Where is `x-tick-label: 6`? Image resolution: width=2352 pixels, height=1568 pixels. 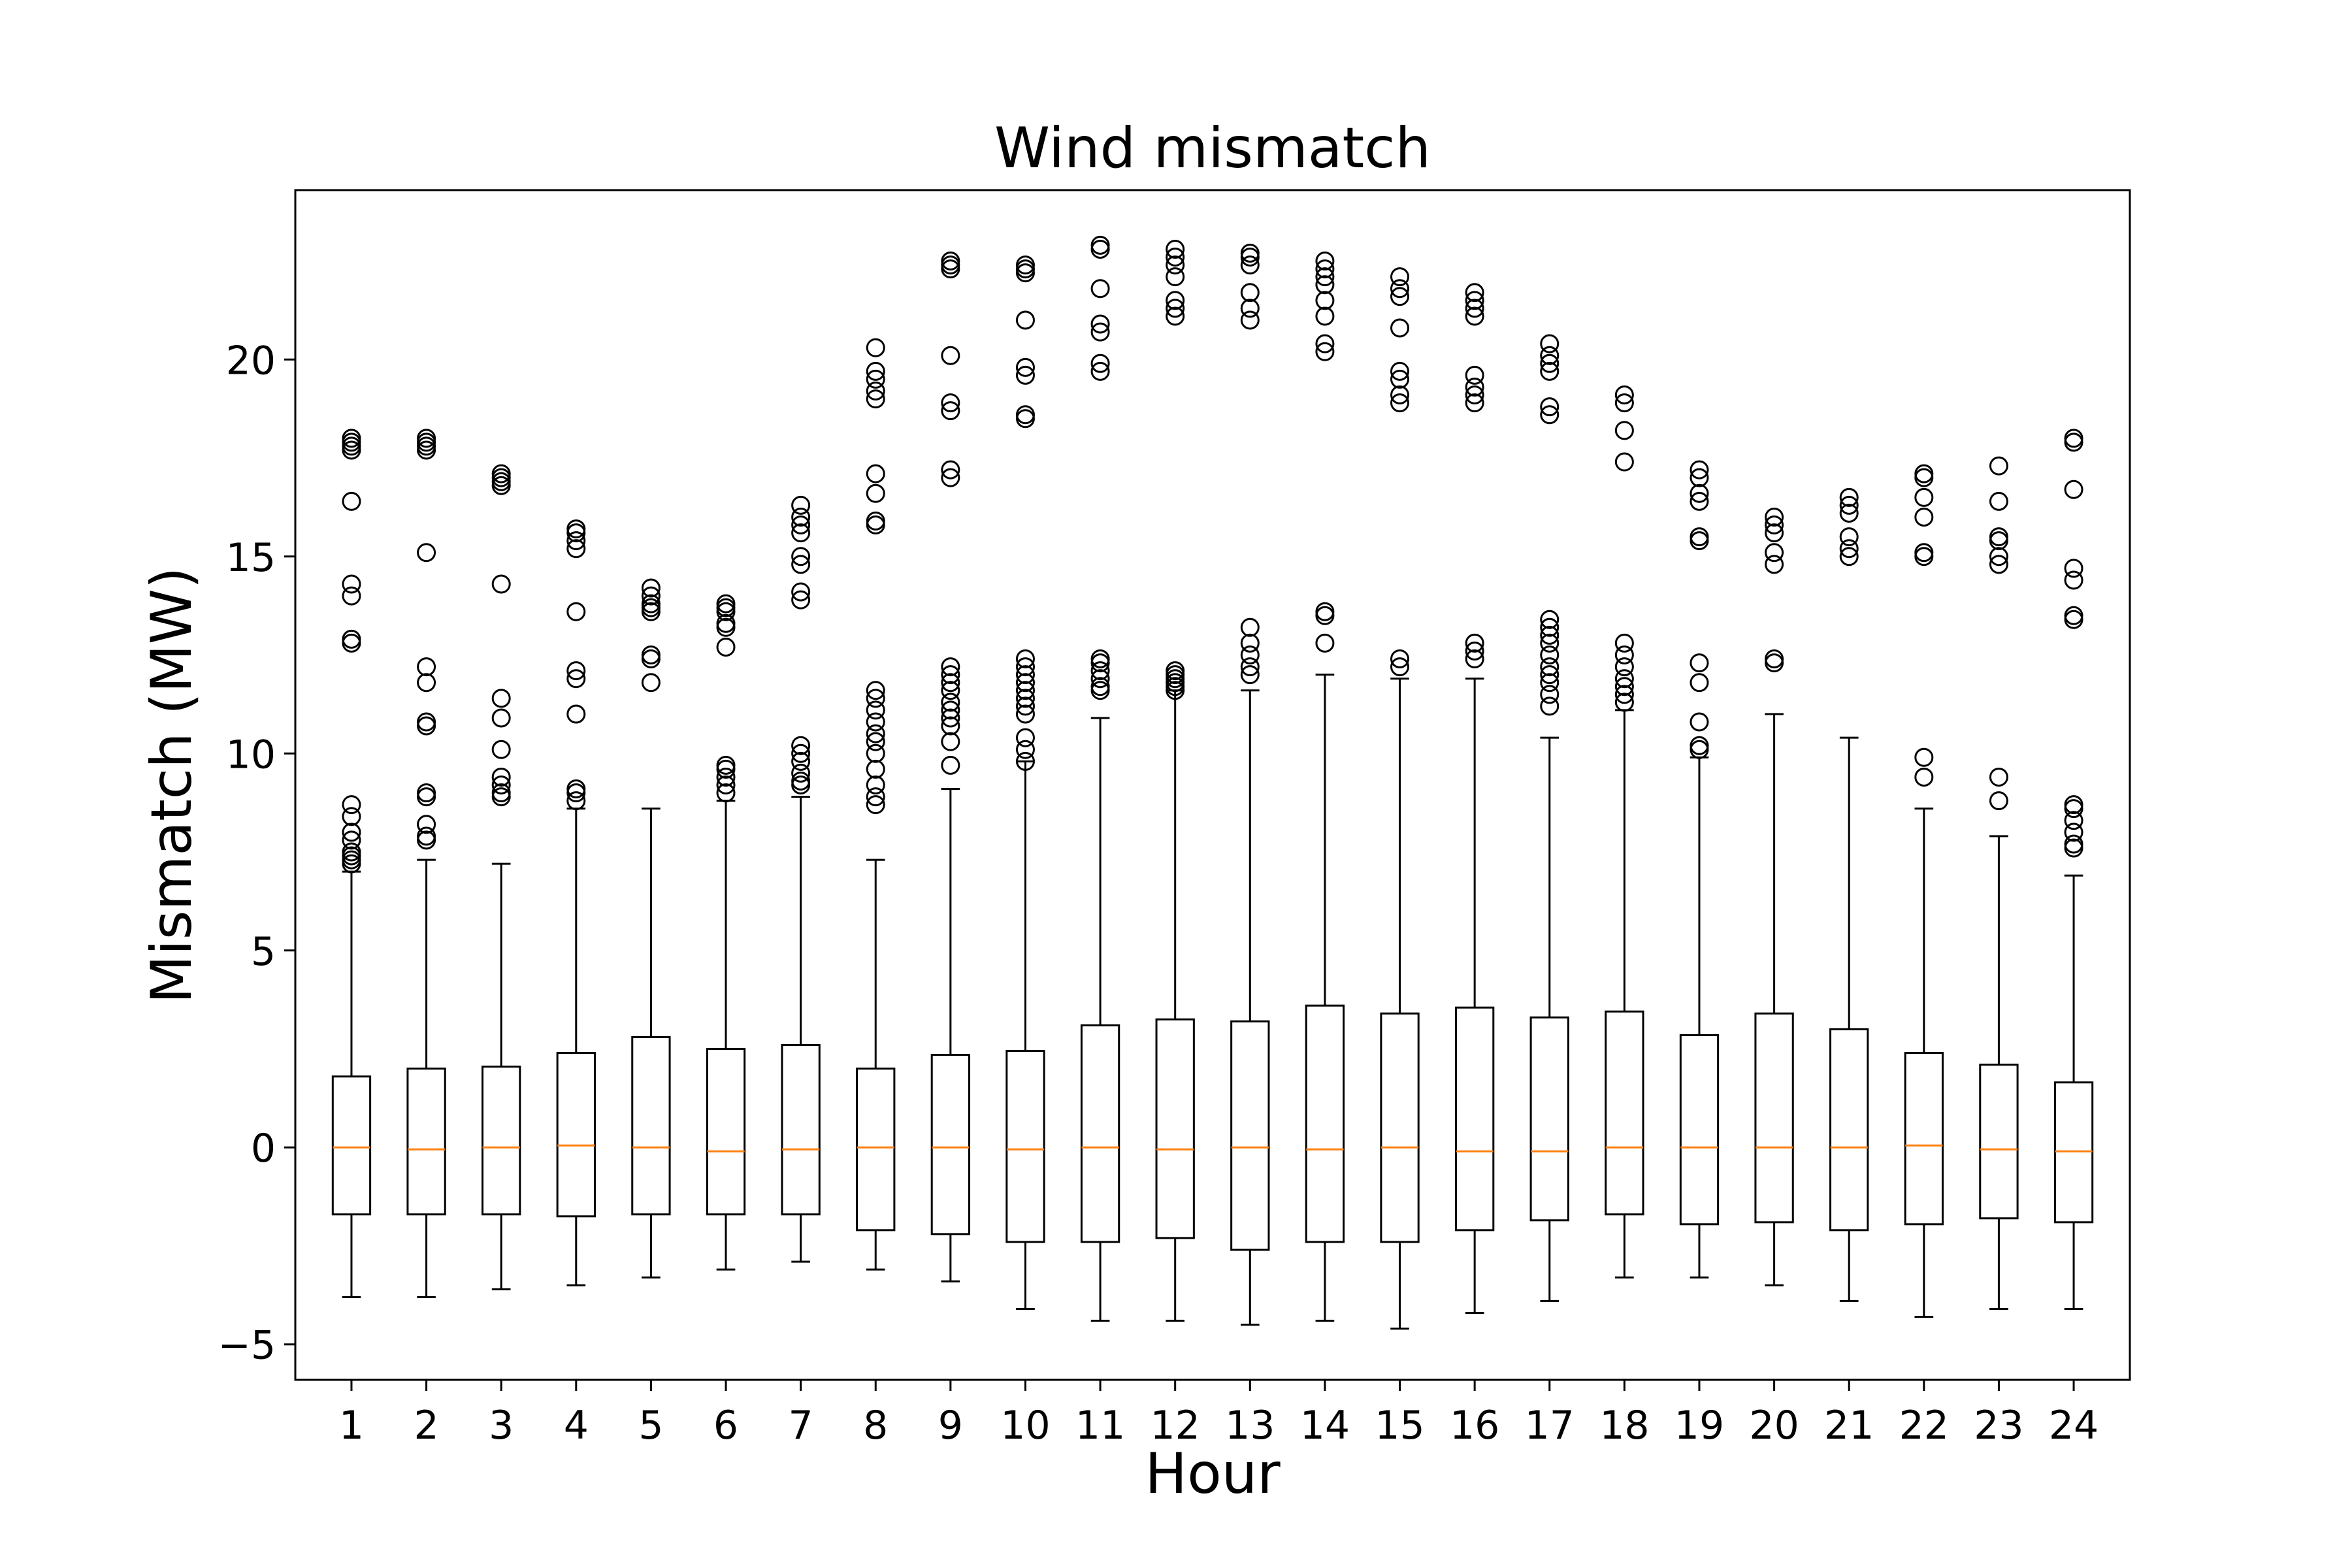
x-tick-label: 6 is located at coordinates (725, 1425).